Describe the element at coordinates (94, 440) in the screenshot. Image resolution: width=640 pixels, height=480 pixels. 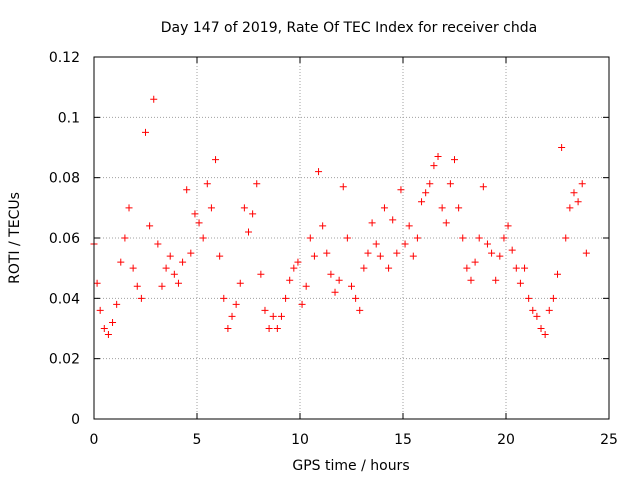
I see `x-tick-label: 0` at that location.